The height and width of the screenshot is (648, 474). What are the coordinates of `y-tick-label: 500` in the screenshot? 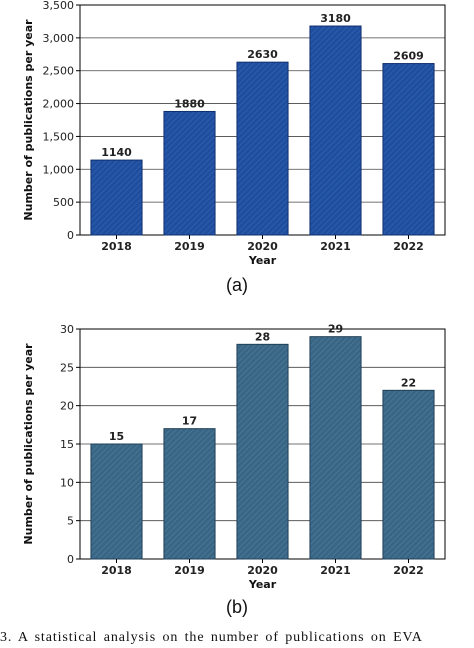 It's located at (63, 202).